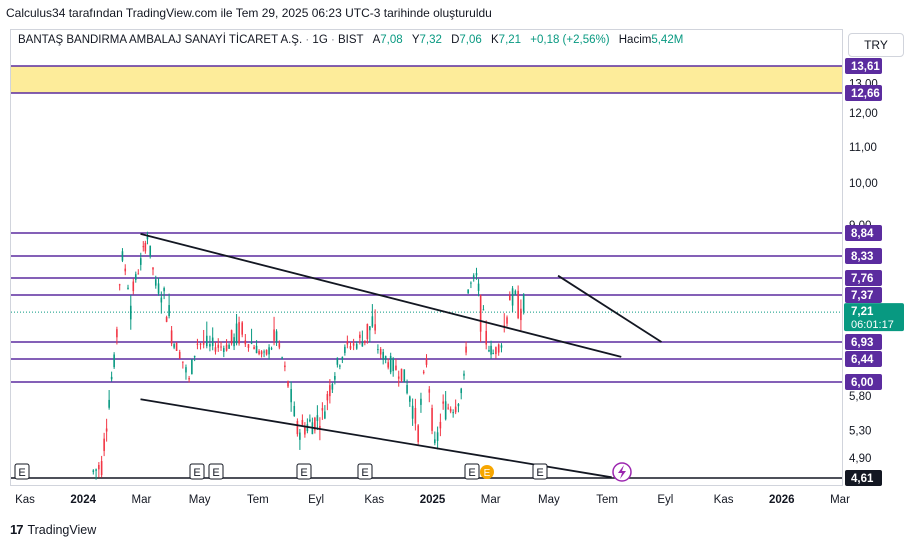 The width and height of the screenshot is (919, 549). I want to click on x-tick-label-9: May, so click(549, 500).